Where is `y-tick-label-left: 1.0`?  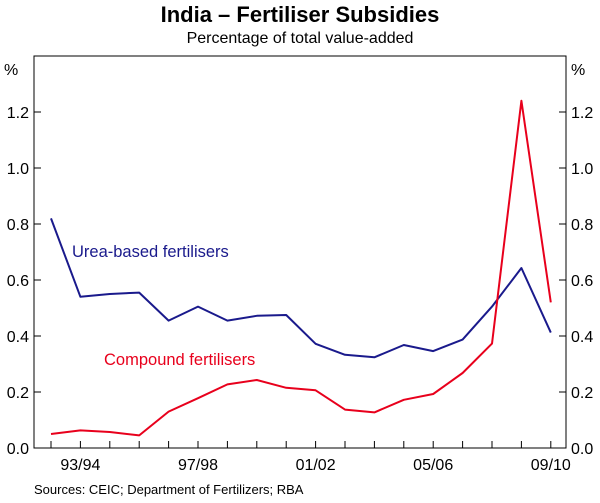 y-tick-label-left: 1.0 is located at coordinates (18, 169).